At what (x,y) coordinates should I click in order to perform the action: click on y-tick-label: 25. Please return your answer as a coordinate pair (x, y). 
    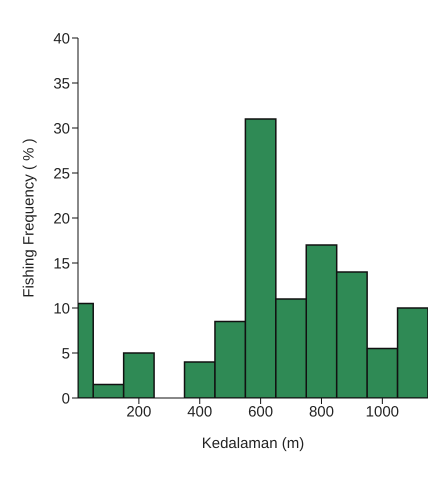
    Looking at the image, I should click on (61, 173).